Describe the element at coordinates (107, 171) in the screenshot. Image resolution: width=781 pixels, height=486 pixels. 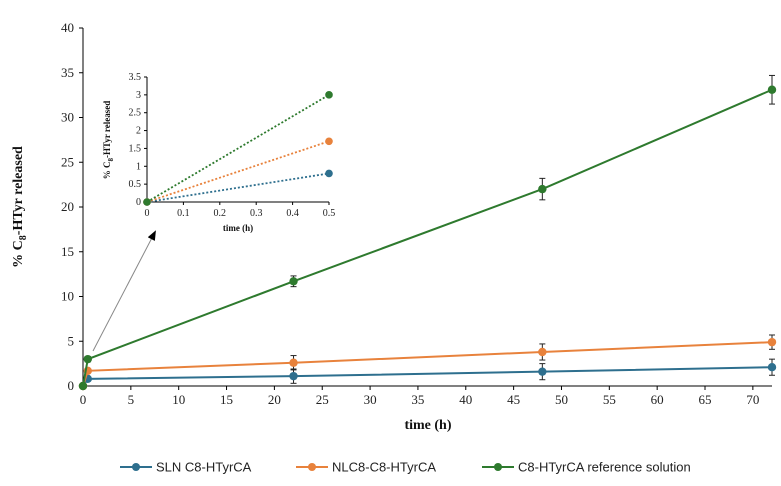
I see `inset-y-axis-title-main: % C` at that location.